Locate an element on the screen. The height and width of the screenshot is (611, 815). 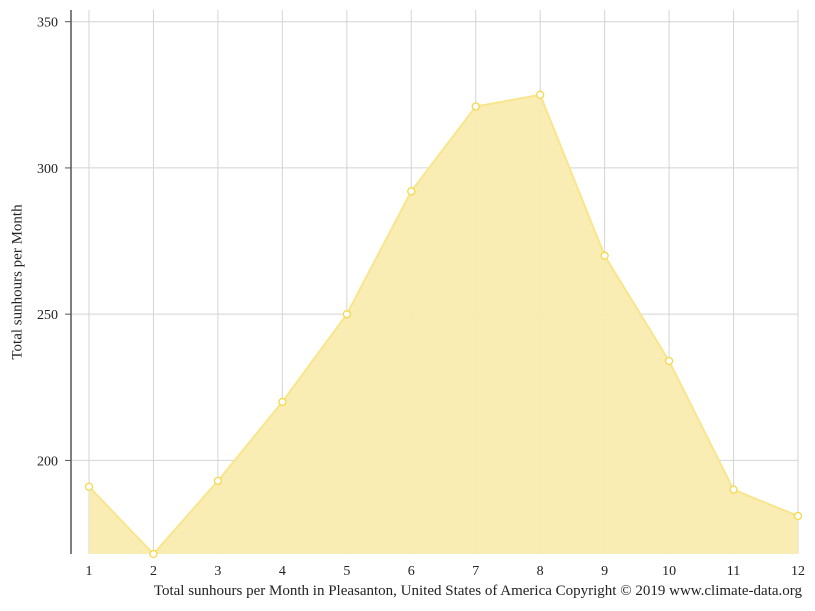
y-tick-label: 350 is located at coordinates (47, 23).